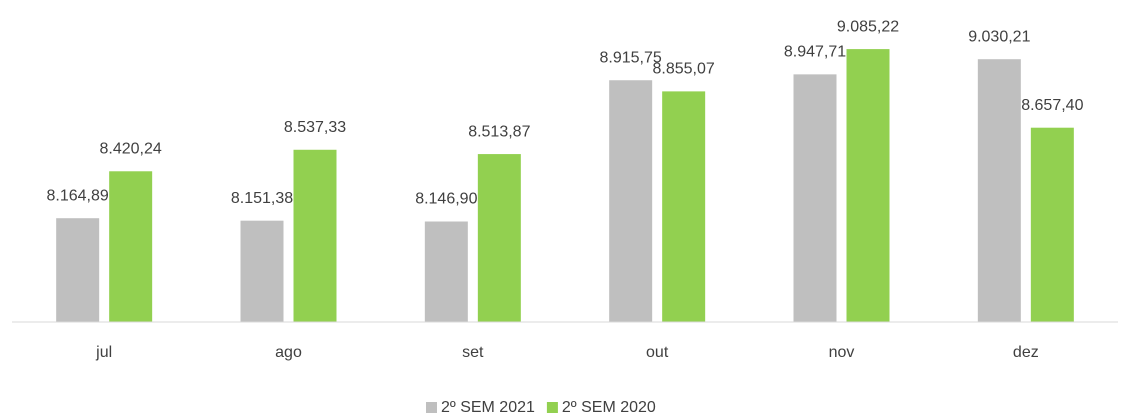  I want to click on x-tick-label: out, so click(657, 352).